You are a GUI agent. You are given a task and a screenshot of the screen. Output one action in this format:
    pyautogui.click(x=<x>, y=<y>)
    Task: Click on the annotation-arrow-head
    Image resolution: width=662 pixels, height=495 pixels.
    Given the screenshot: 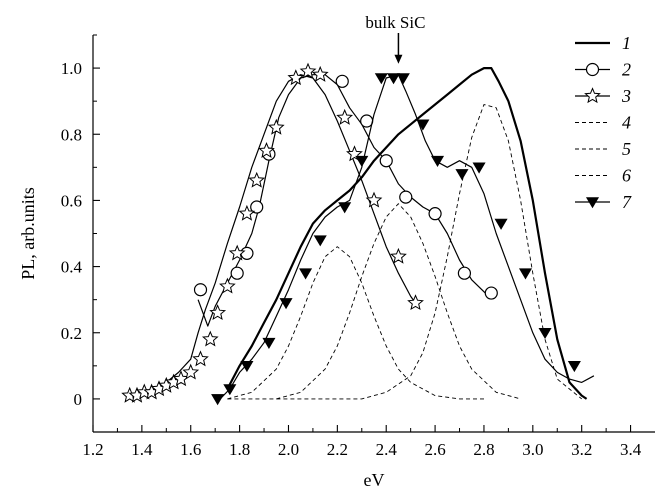 What is the action you would take?
    pyautogui.click(x=398, y=59)
    